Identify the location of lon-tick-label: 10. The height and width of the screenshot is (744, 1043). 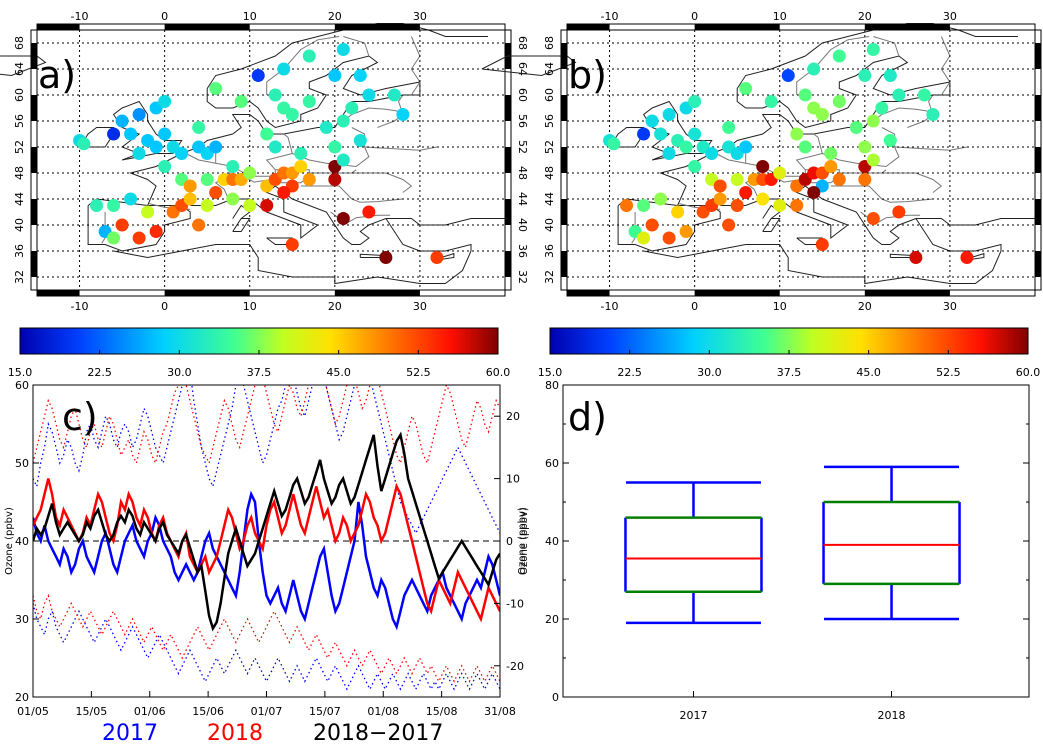
(780, 306).